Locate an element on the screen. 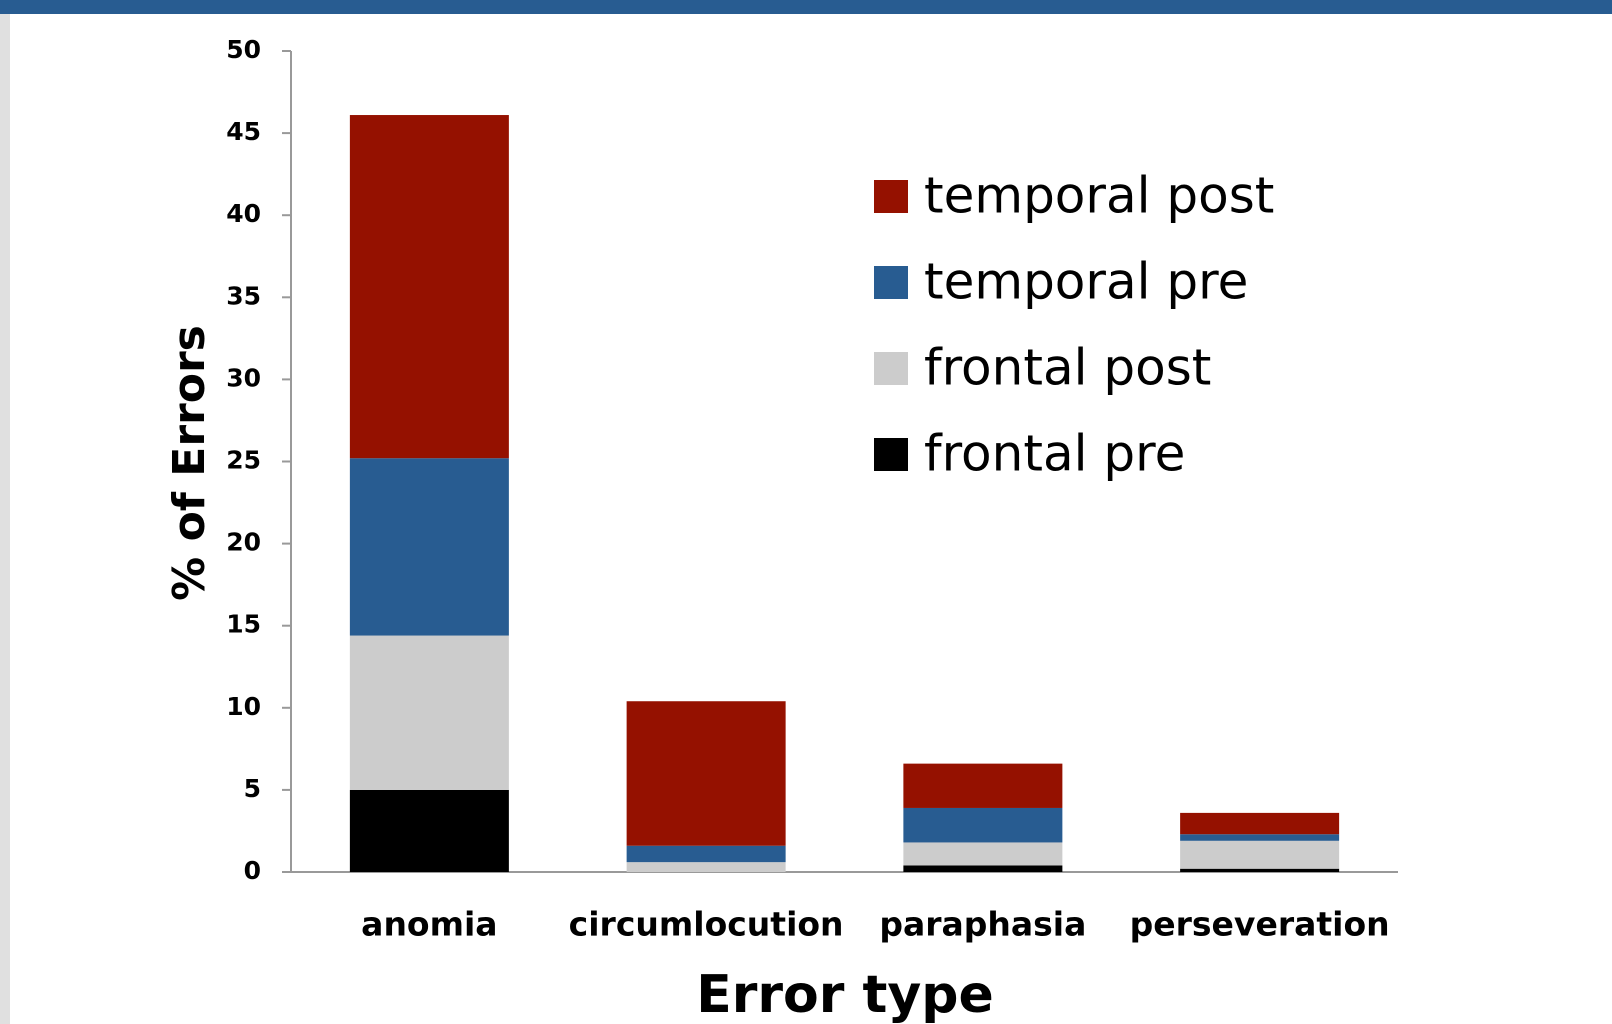 This screenshot has width=1612, height=1024. x-tick-label: anomia is located at coordinates (429, 924).